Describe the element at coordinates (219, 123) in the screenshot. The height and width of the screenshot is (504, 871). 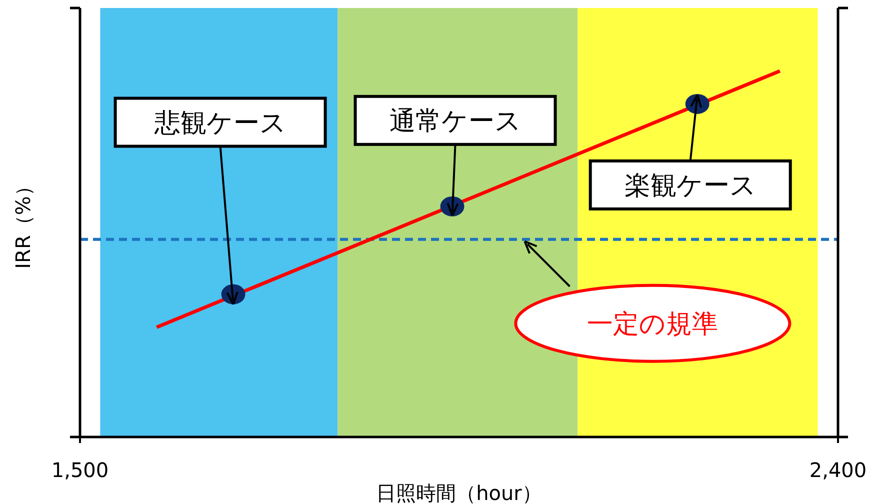
I see `annotation: 悲観ケース` at that location.